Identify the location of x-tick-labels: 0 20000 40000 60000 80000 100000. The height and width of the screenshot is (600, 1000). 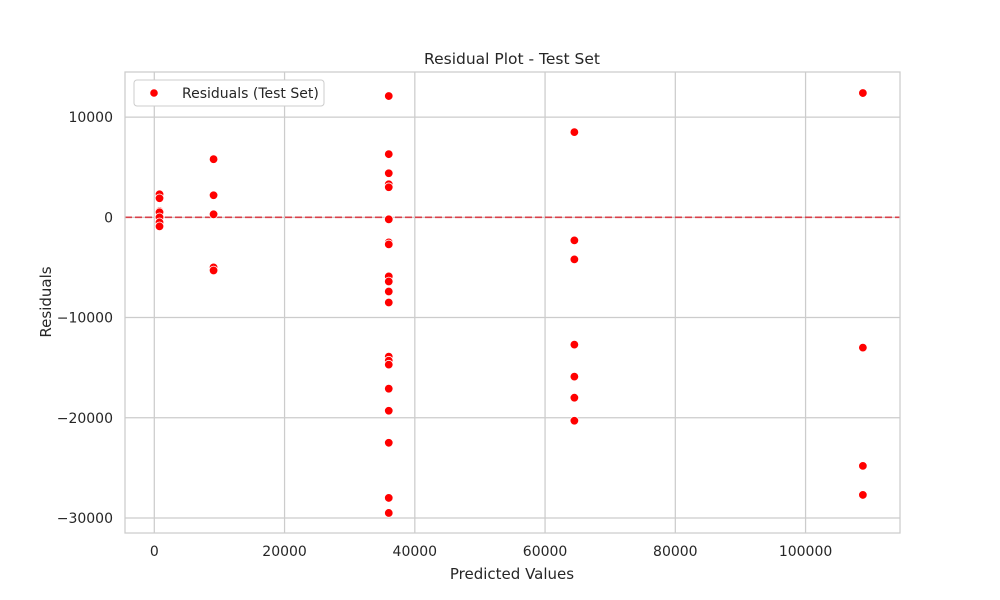
(491, 552).